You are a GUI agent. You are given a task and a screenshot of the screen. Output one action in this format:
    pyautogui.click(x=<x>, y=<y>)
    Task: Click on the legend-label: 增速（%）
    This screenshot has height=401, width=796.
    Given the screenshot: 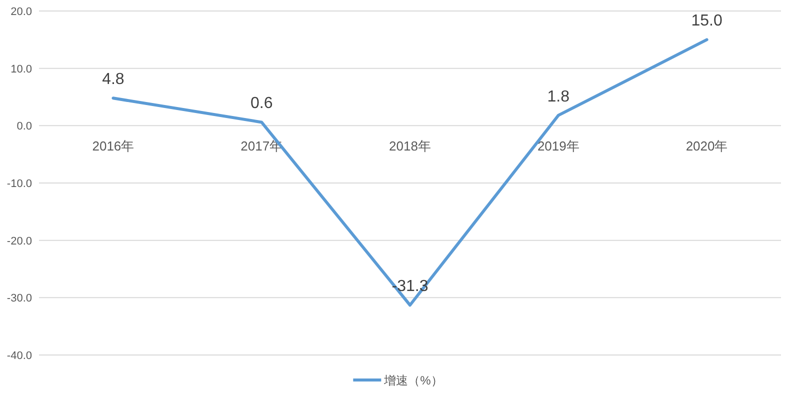 What is the action you would take?
    pyautogui.click(x=413, y=381)
    